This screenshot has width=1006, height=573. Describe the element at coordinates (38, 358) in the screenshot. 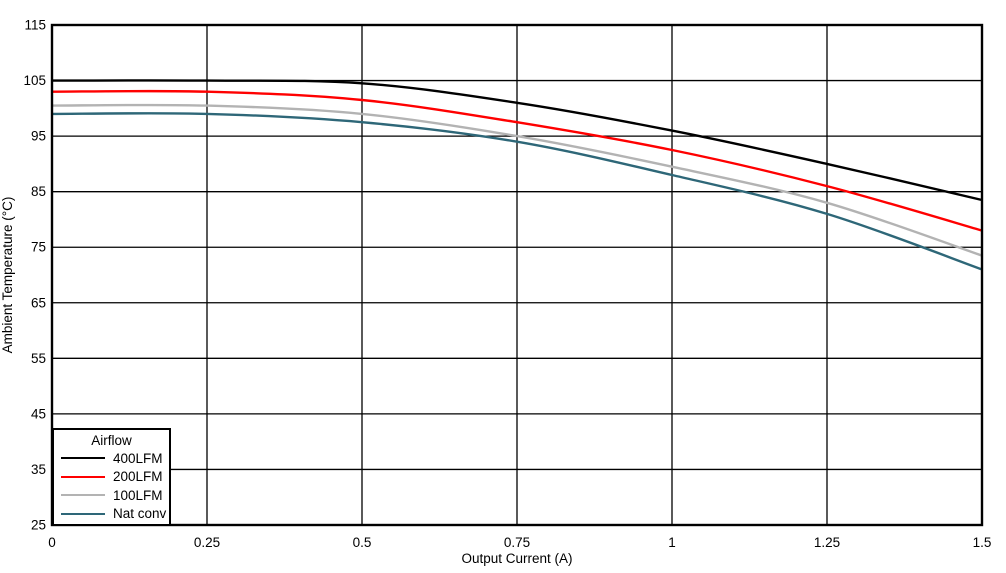

I see `y-tick-label-55: 55` at that location.